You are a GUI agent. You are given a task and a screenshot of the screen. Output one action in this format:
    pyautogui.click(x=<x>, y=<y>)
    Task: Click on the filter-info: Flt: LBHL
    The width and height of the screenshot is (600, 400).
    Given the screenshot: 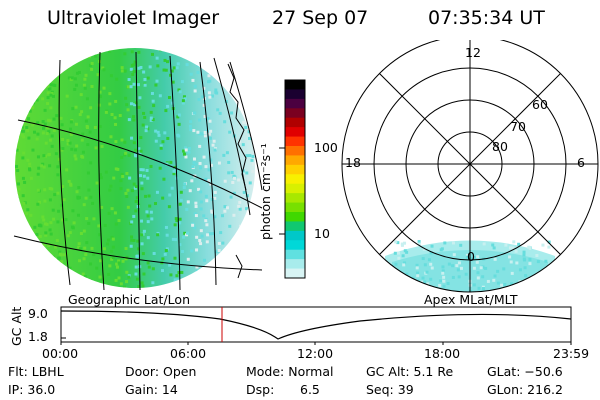 What is the action you would take?
    pyautogui.click(x=36, y=371)
    